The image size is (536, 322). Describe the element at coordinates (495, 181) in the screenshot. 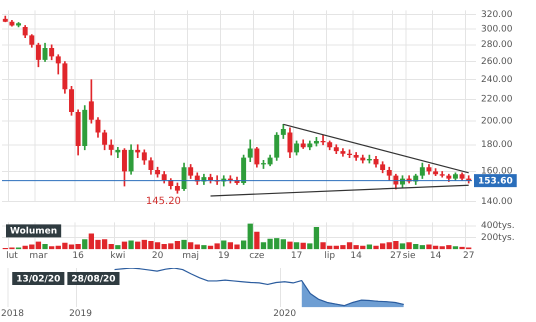

I see `ref-line-label: 153.60` at that location.